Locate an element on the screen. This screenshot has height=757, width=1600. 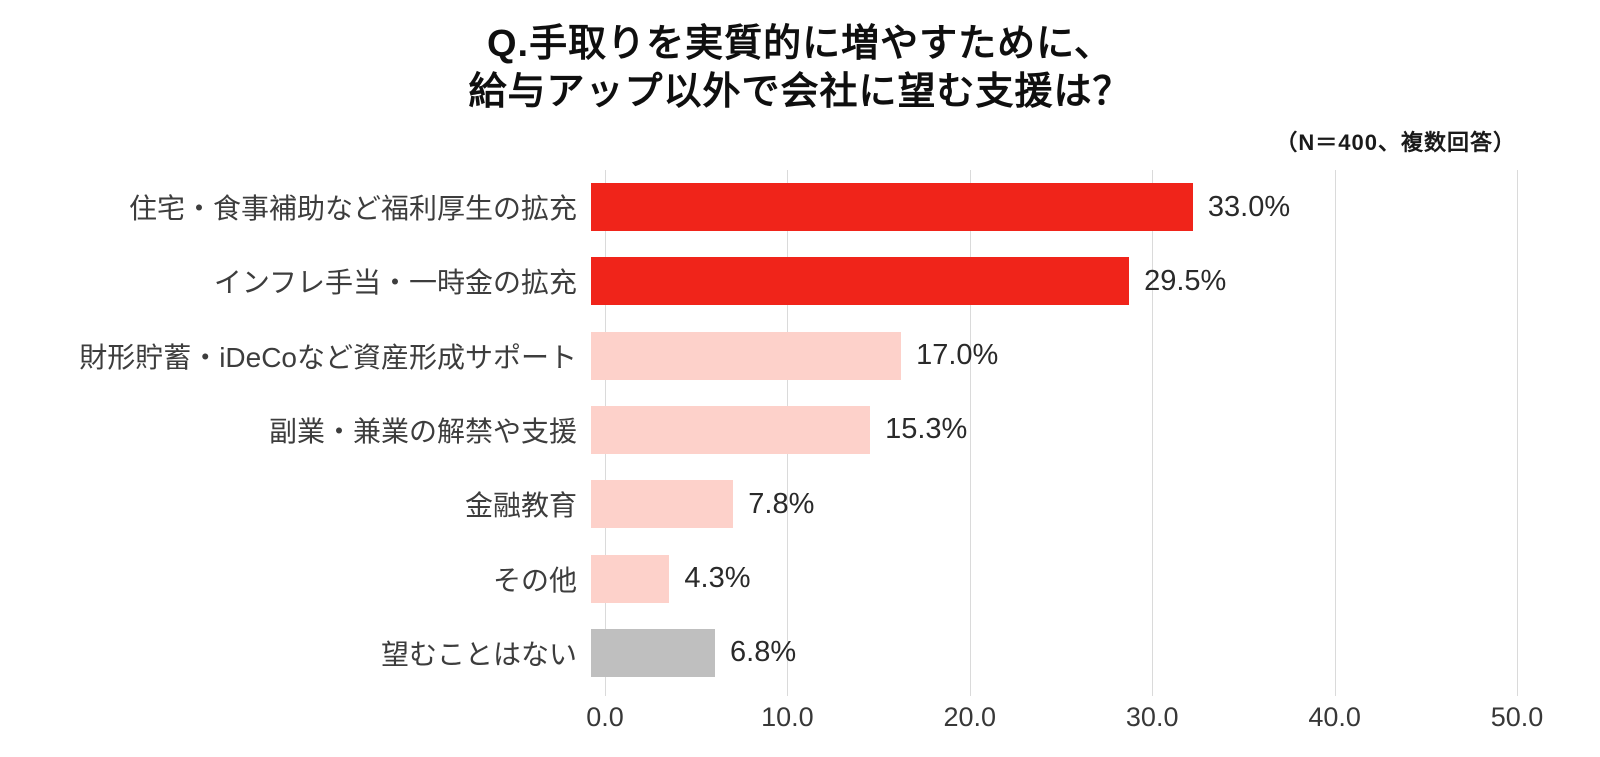
bar-track: 33.0% is located at coordinates (1047, 207).